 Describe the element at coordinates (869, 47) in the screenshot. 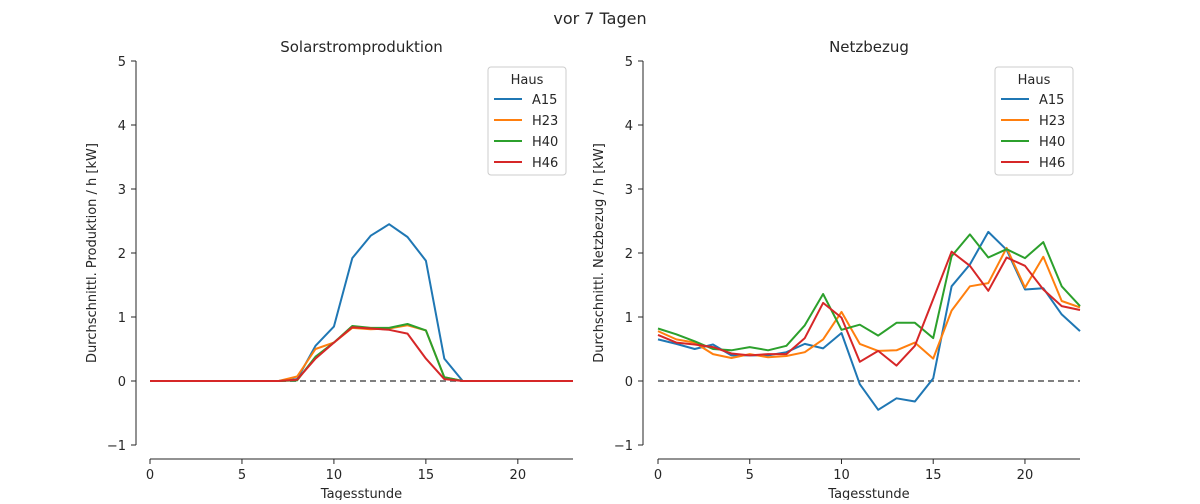

I see `panel-title: Netzbezug` at that location.